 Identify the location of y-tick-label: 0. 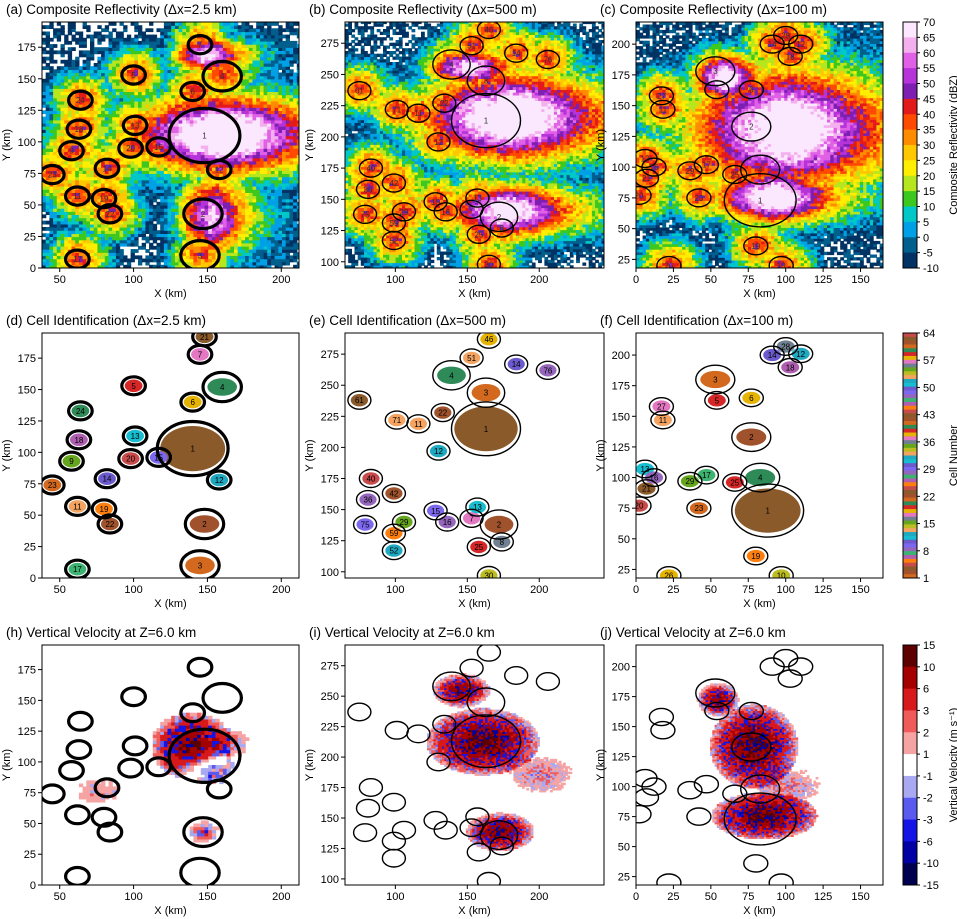
(33, 269).